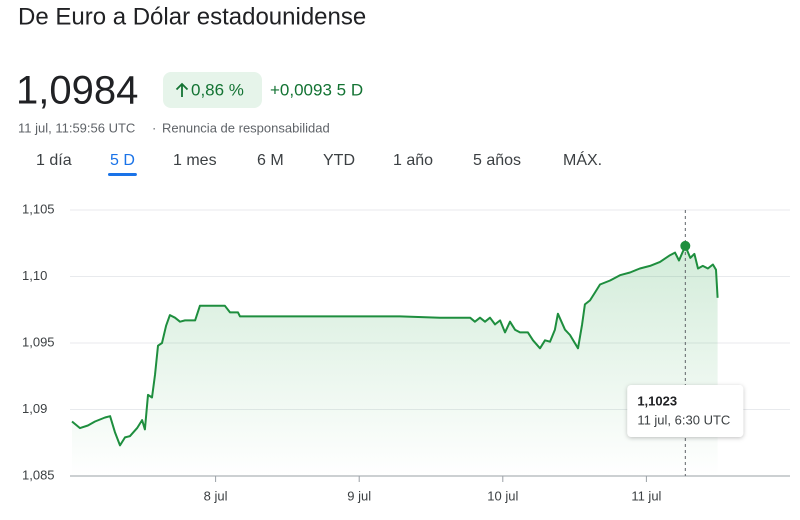 The height and width of the screenshot is (520, 800). Describe the element at coordinates (413, 160) in the screenshot. I see `tab: 1 año` at that location.